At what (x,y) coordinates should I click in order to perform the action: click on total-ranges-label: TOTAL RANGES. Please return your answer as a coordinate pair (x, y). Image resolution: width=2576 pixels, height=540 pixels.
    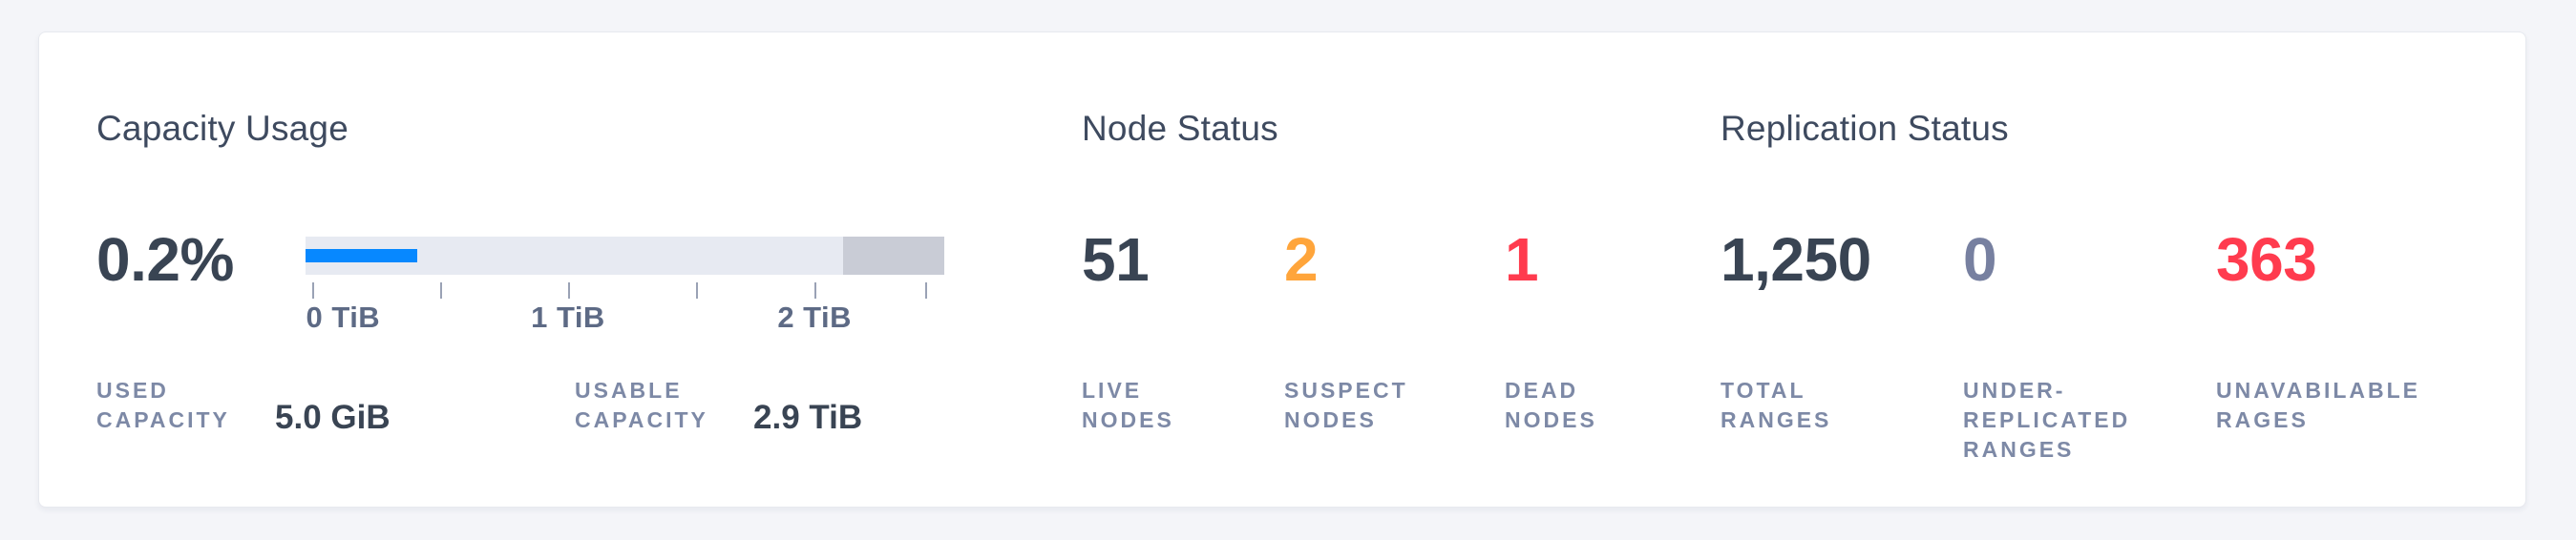
    Looking at the image, I should click on (1776, 405).